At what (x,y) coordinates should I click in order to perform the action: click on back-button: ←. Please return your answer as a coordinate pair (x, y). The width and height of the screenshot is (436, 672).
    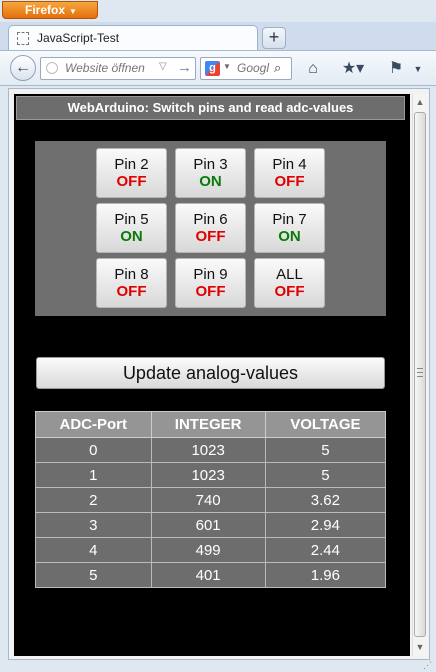
    Looking at the image, I should click on (23, 68).